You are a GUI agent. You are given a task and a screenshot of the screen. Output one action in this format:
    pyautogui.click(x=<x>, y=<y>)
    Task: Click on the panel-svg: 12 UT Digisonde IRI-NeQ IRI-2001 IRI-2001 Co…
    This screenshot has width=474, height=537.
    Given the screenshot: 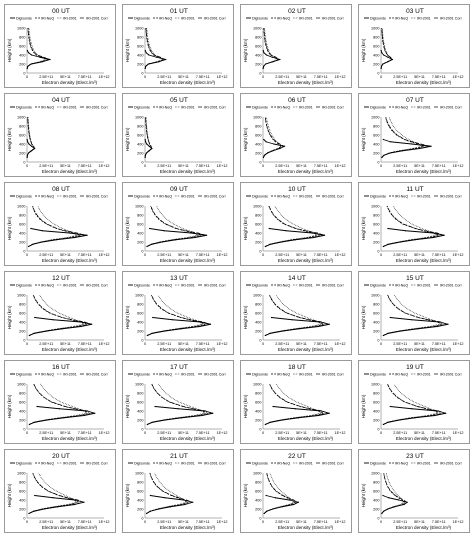 What is the action you would take?
    pyautogui.click(x=58, y=313)
    